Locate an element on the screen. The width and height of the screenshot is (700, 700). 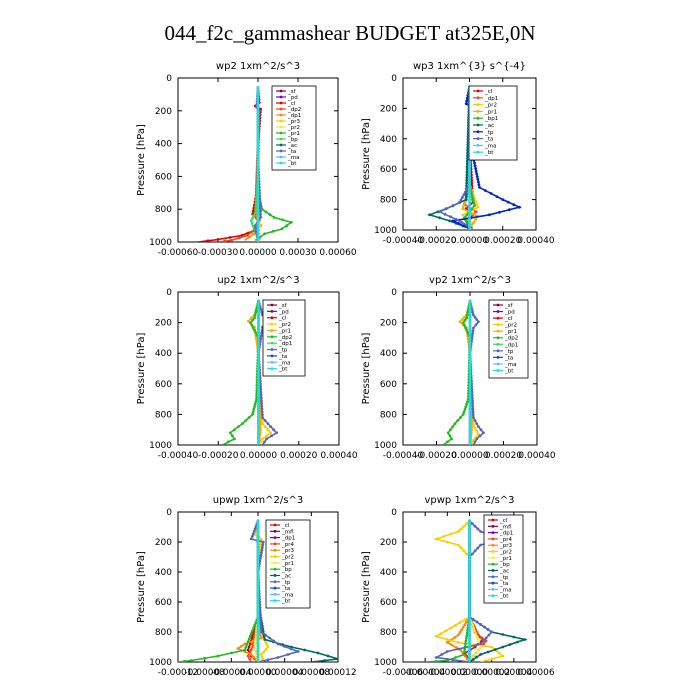
y-tick-label: 200 is located at coordinates (388, 543).